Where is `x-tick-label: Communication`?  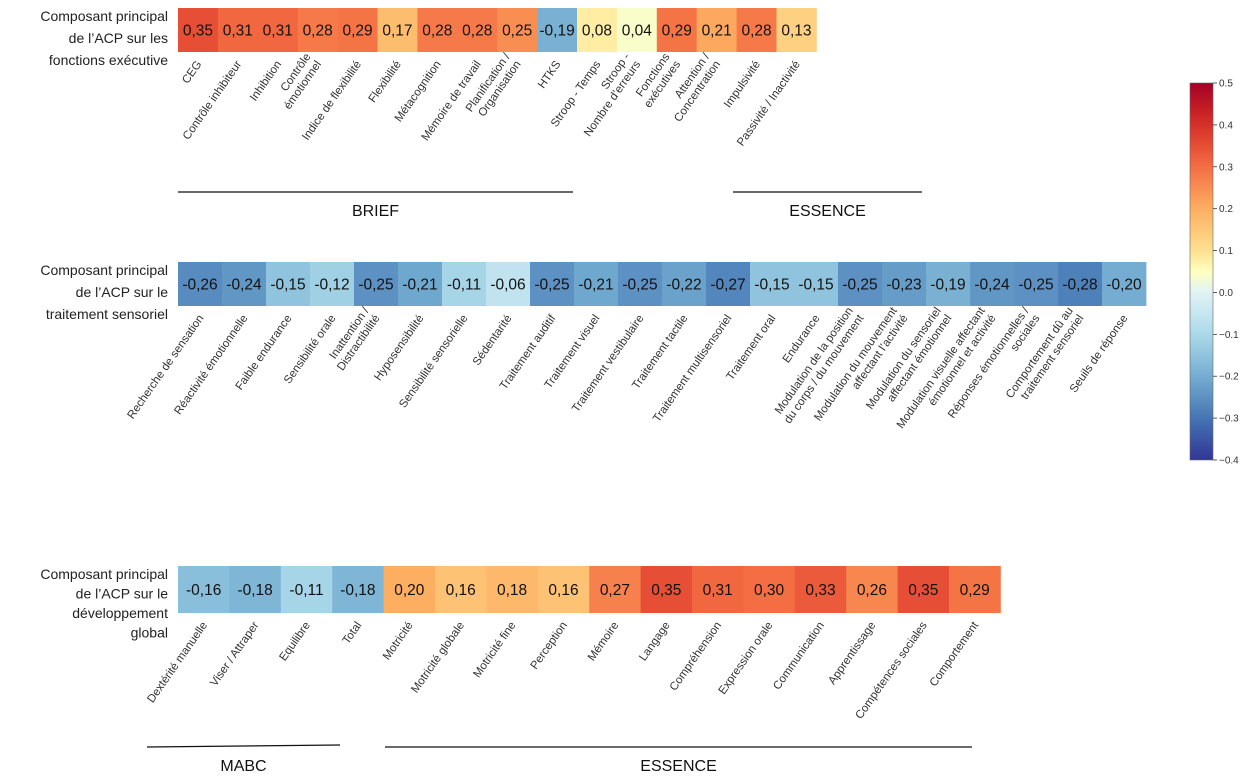
x-tick-label: Communication is located at coordinates (799, 656).